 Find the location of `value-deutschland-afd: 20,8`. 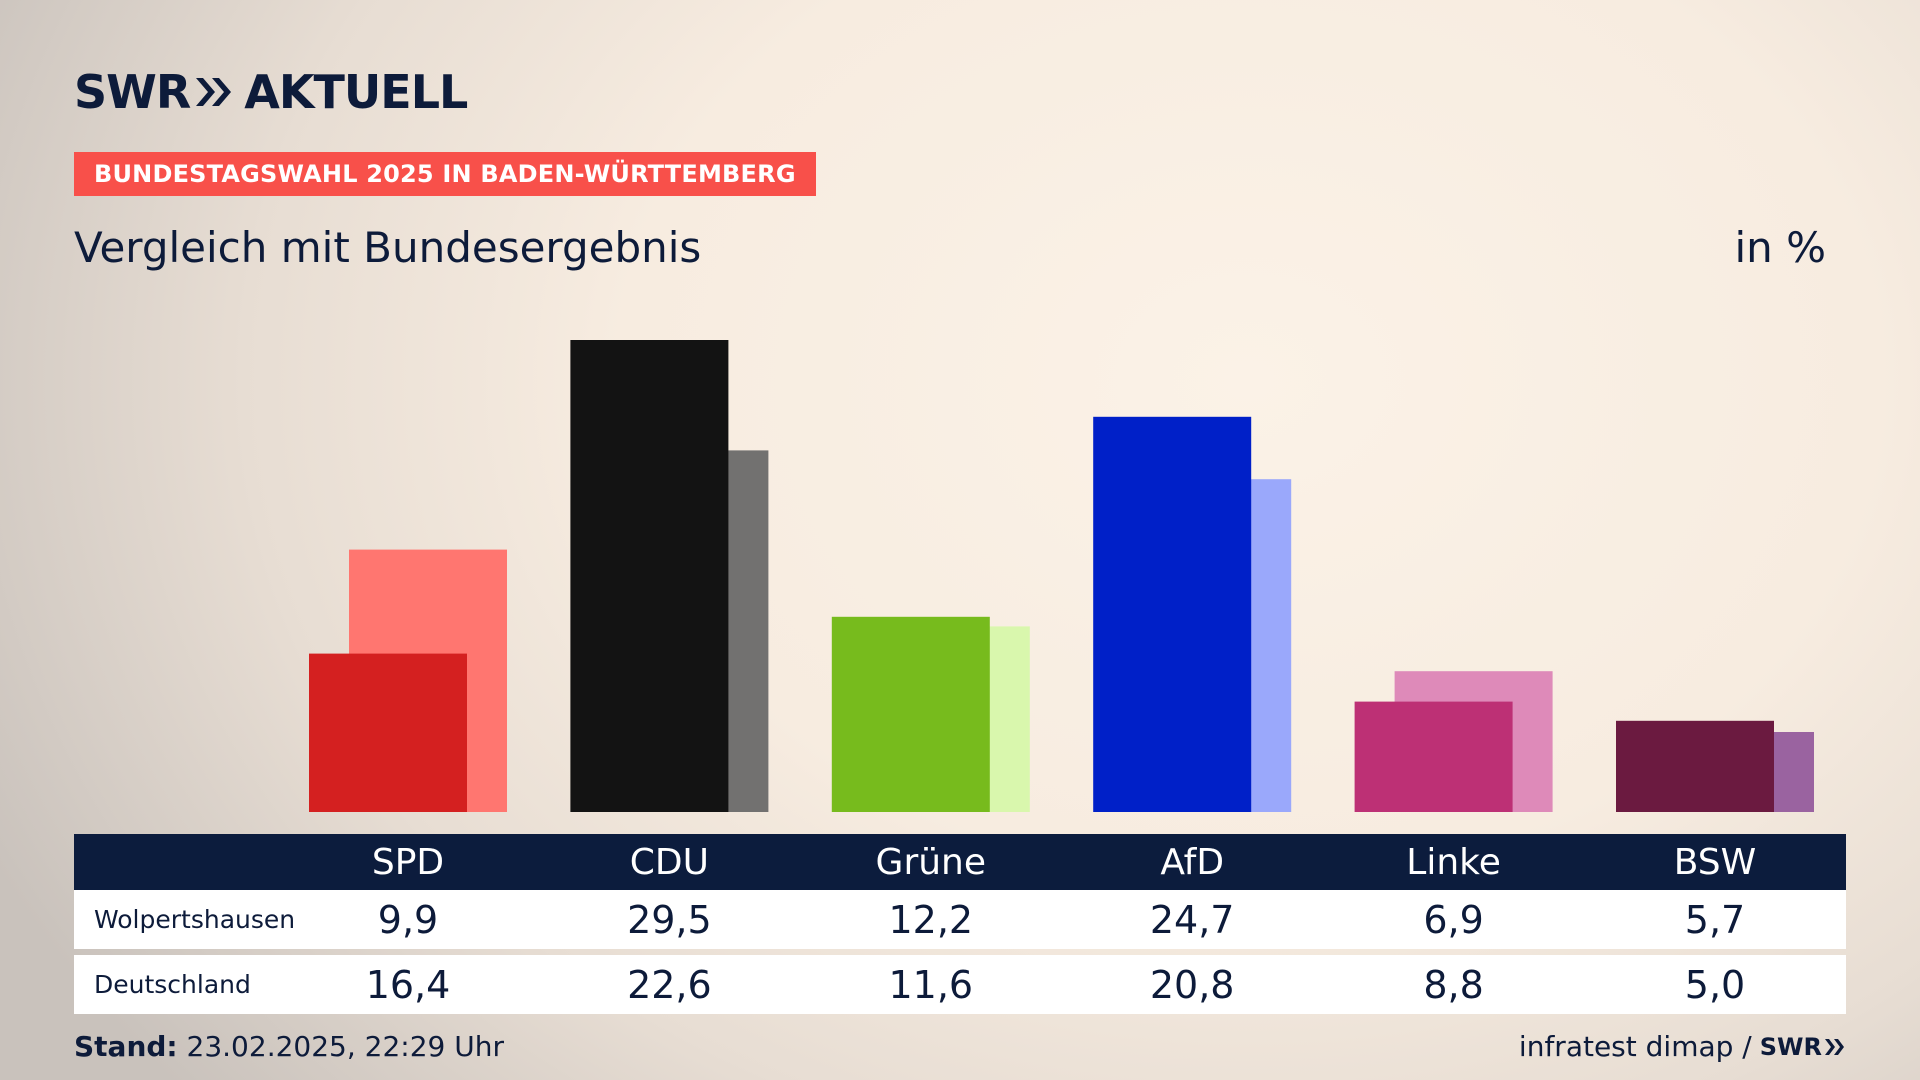

value-deutschland-afd: 20,8 is located at coordinates (1192, 984).